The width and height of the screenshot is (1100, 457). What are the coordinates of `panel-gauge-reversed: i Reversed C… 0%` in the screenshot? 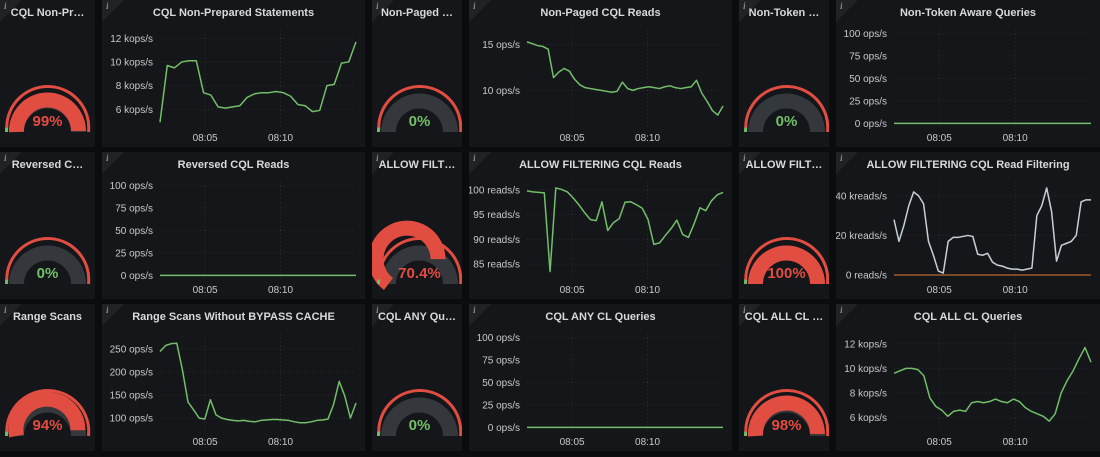 It's located at (47, 225).